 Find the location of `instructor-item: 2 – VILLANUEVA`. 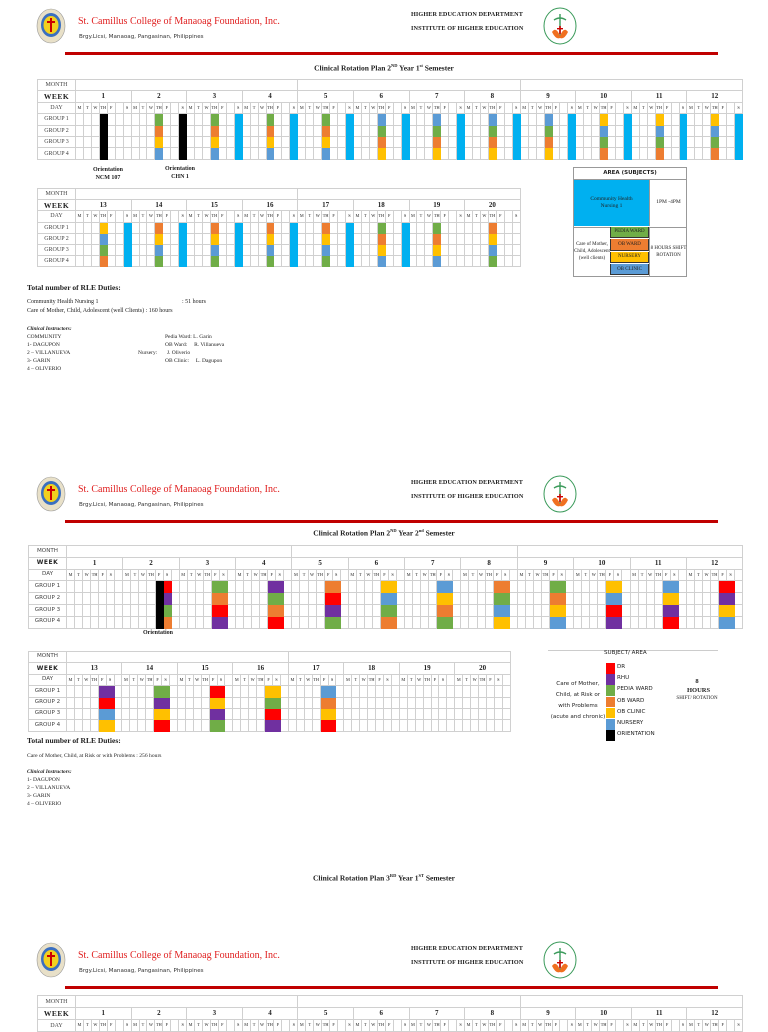

instructor-item: 2 – VILLANUEVA is located at coordinates (49, 353).